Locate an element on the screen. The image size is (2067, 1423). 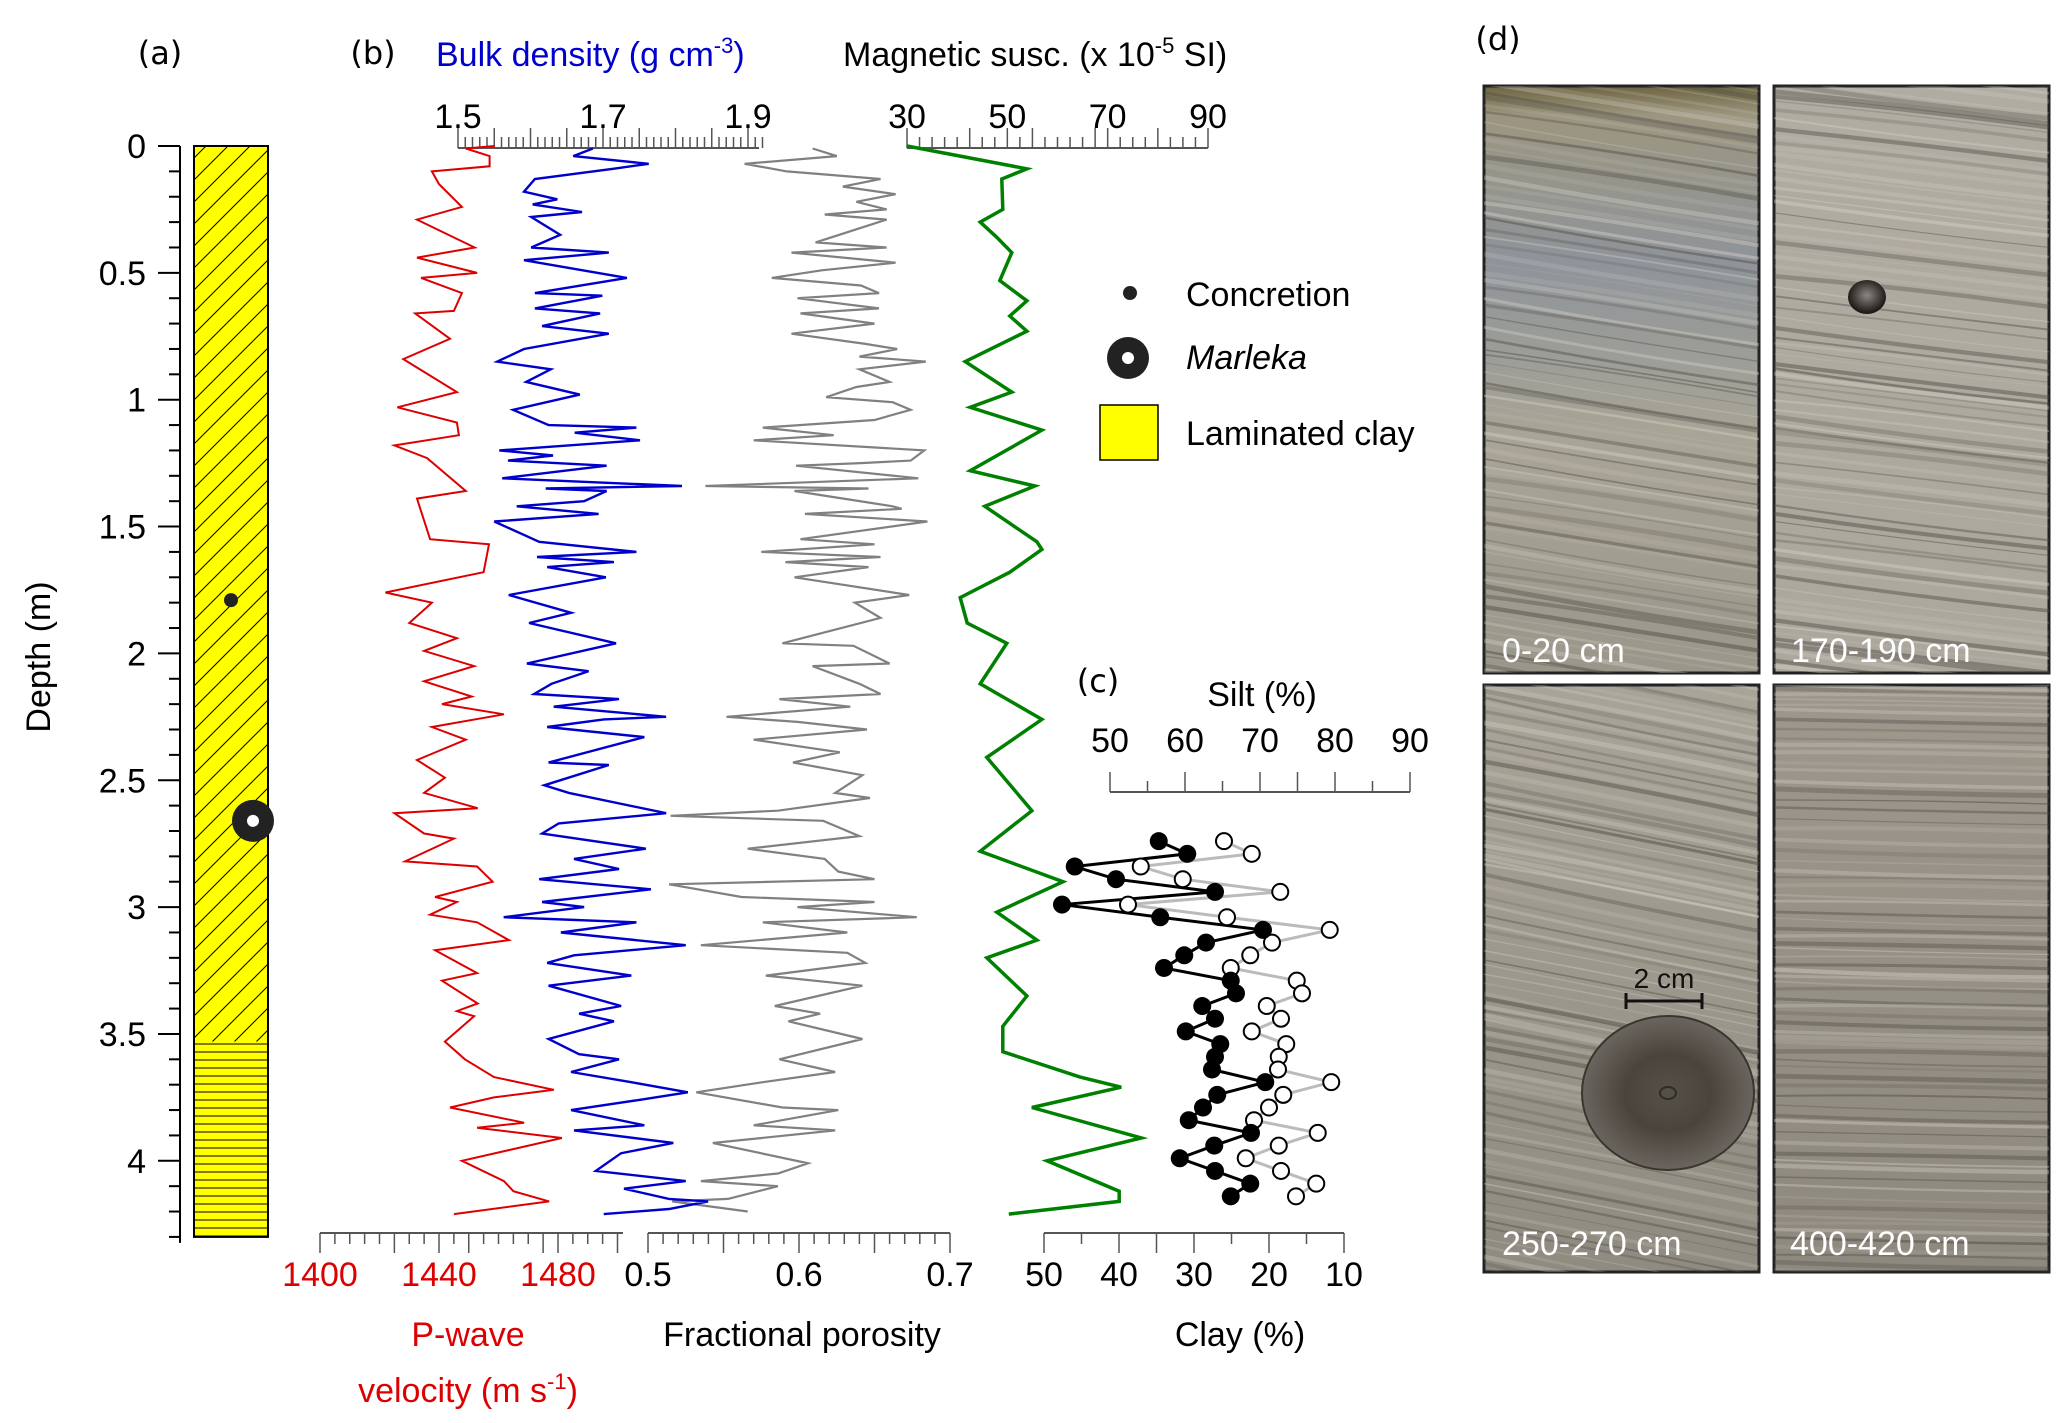
legend-label-concretion: Concretion is located at coordinates (1268, 295).